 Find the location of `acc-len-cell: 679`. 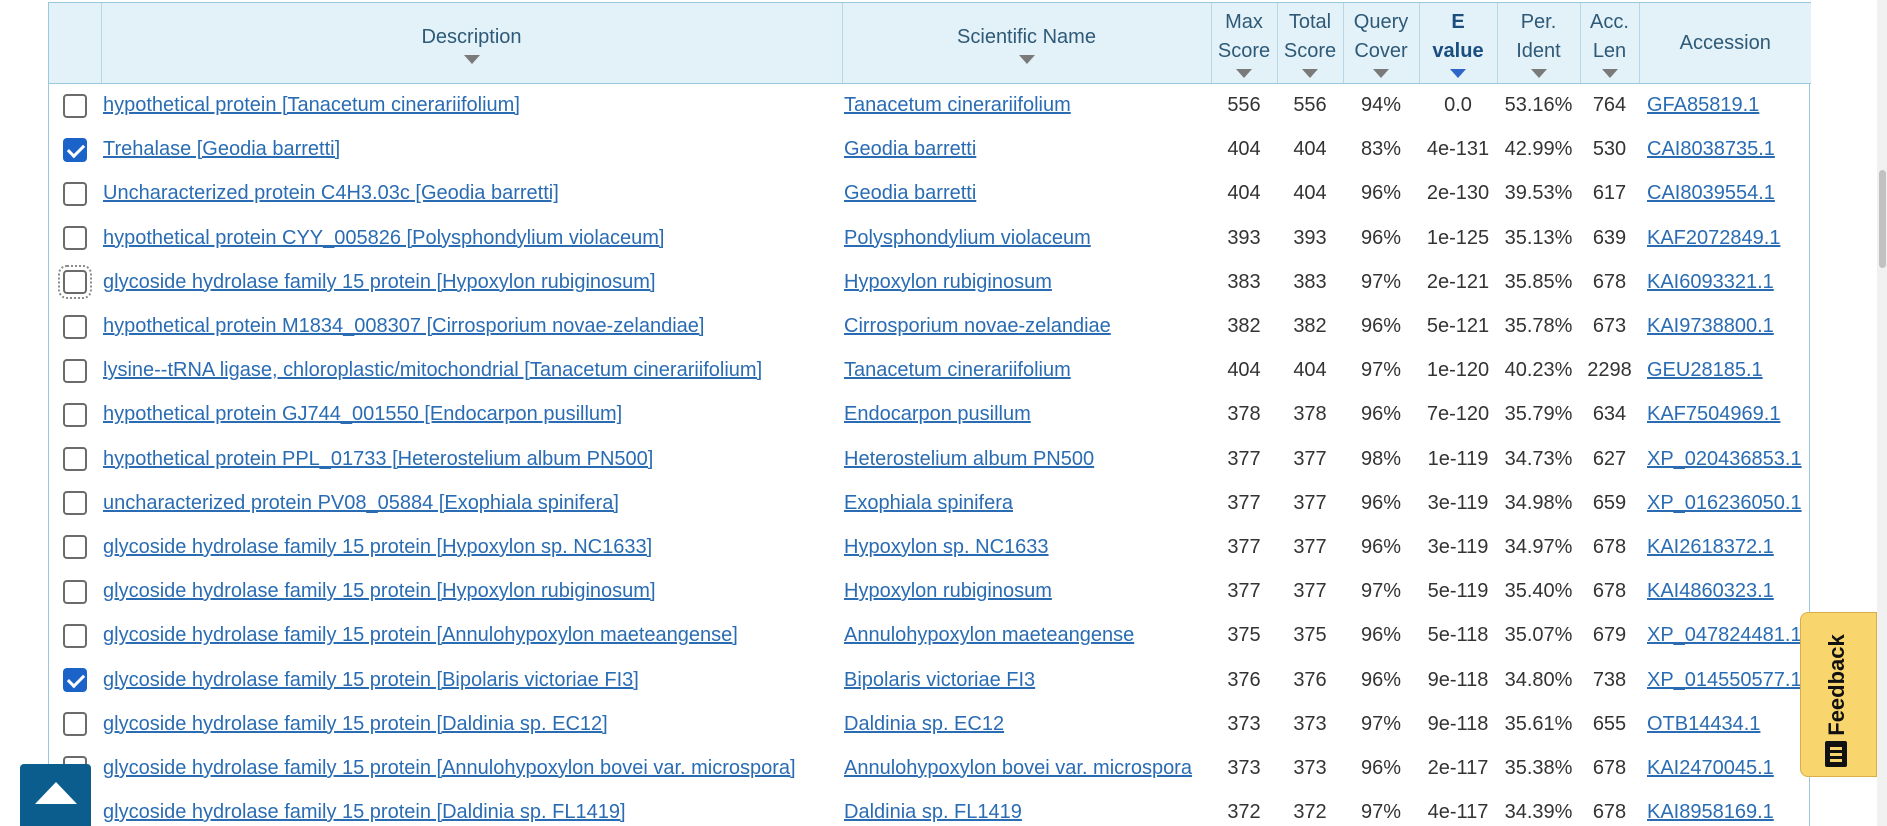

acc-len-cell: 679 is located at coordinates (1609, 635).